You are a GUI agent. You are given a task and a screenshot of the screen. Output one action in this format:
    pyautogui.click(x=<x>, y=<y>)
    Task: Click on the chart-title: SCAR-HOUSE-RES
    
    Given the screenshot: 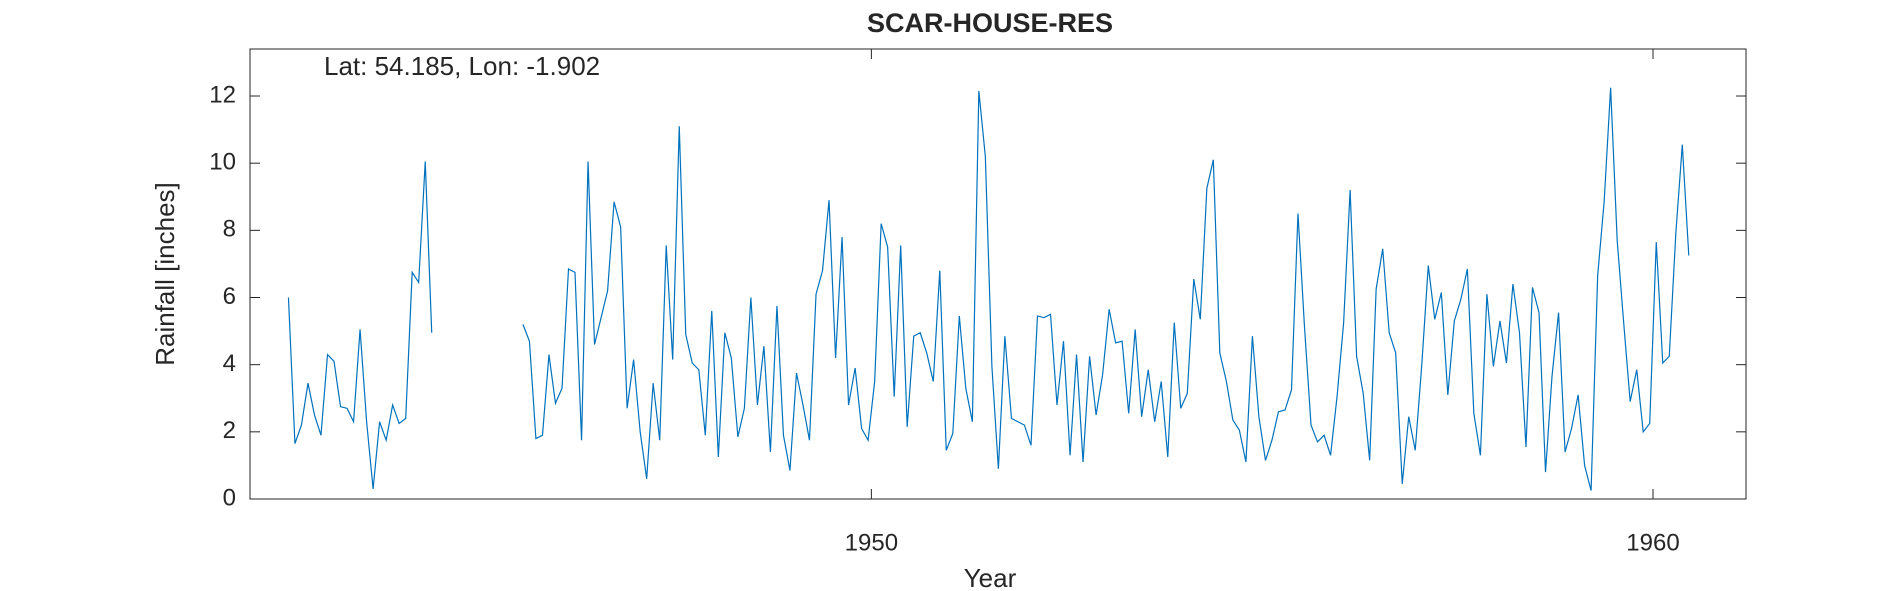 What is the action you would take?
    pyautogui.click(x=990, y=23)
    